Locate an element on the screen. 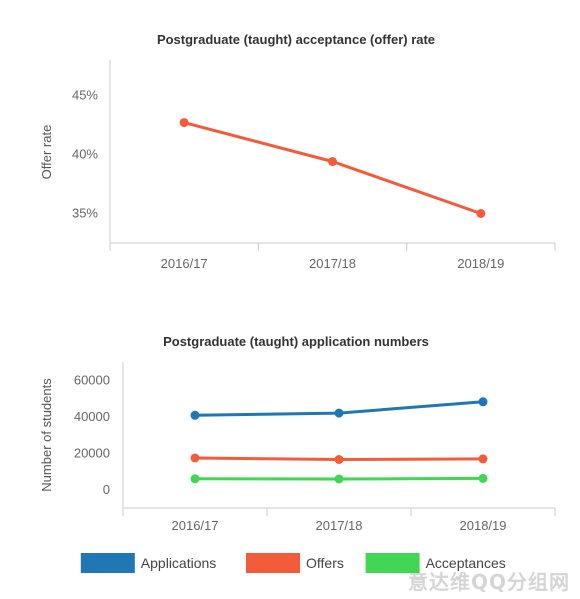 The height and width of the screenshot is (599, 580). legend: Applications Offers Acceptances is located at coordinates (293, 563).